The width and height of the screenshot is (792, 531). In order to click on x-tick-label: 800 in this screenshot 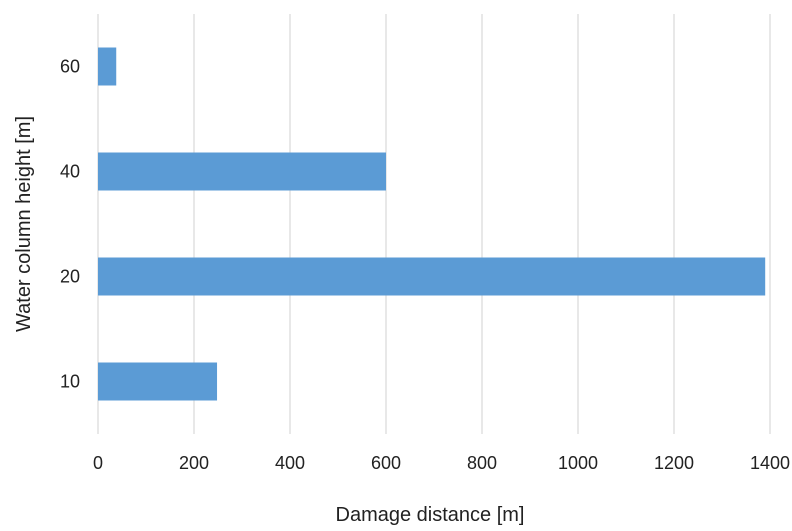, I will do `click(482, 463)`.